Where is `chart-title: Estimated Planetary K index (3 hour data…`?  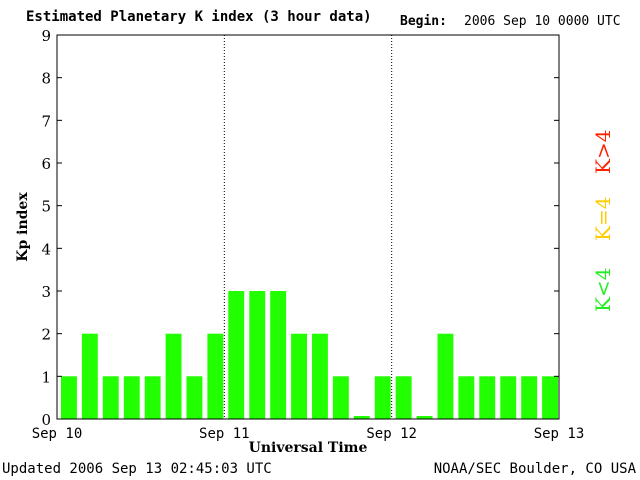 chart-title: Estimated Planetary K index (3 hour data… is located at coordinates (199, 17).